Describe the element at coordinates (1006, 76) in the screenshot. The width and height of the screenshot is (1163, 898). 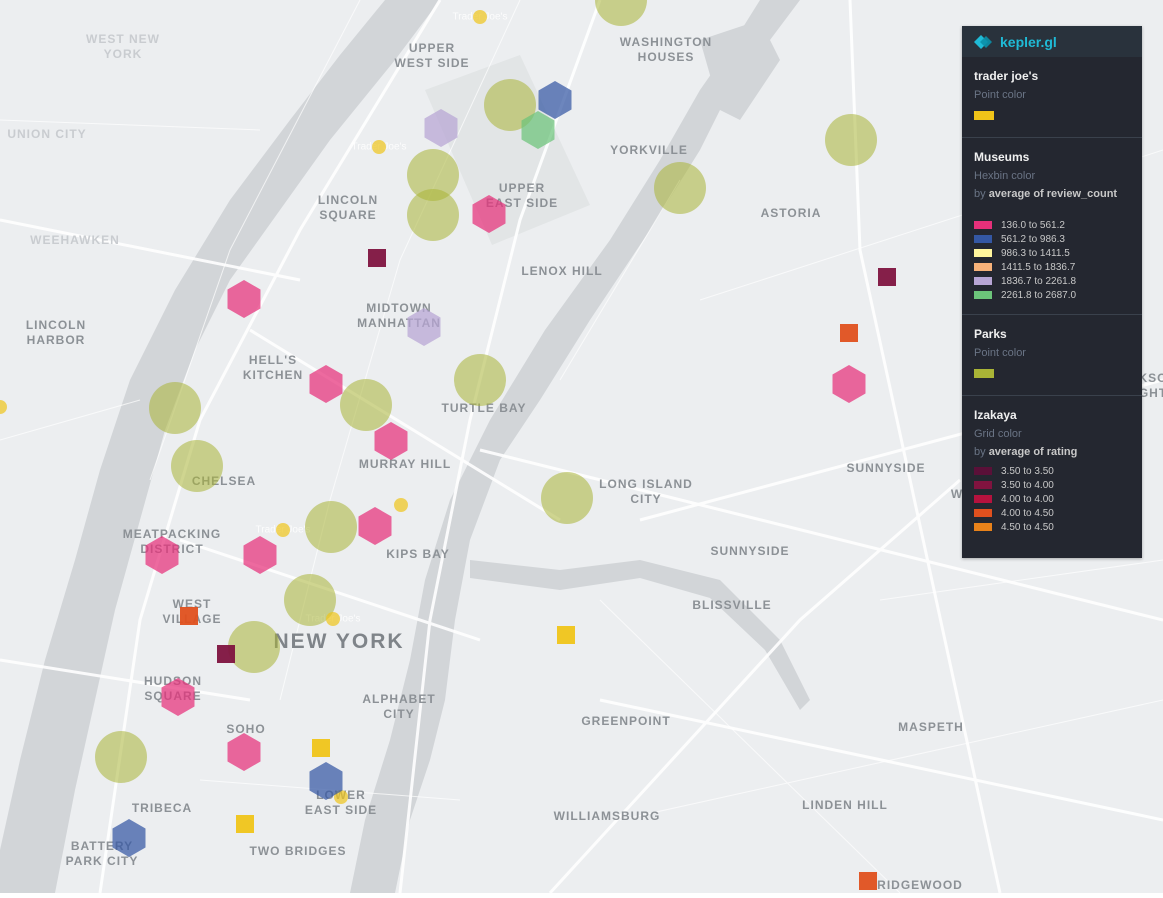
I see `legend-layer-name: trader joe's` at that location.